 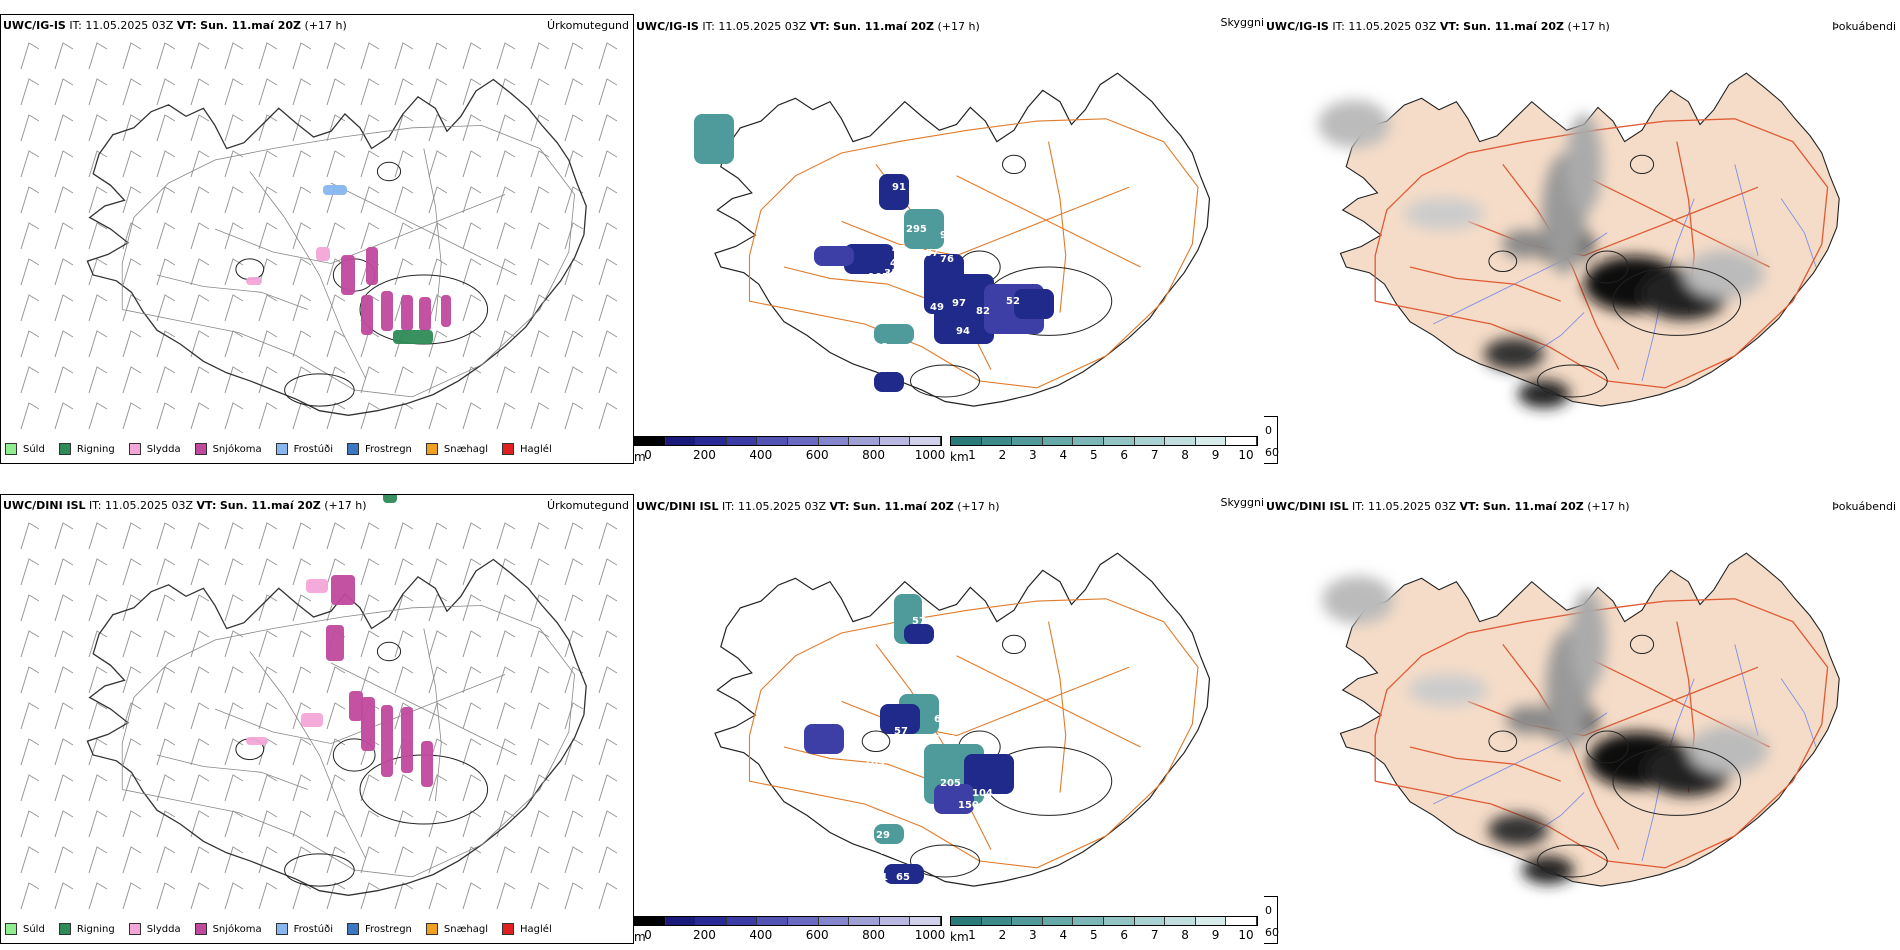 What do you see at coordinates (304, 449) in the screenshot?
I see `legend-item: Frostúði` at bounding box center [304, 449].